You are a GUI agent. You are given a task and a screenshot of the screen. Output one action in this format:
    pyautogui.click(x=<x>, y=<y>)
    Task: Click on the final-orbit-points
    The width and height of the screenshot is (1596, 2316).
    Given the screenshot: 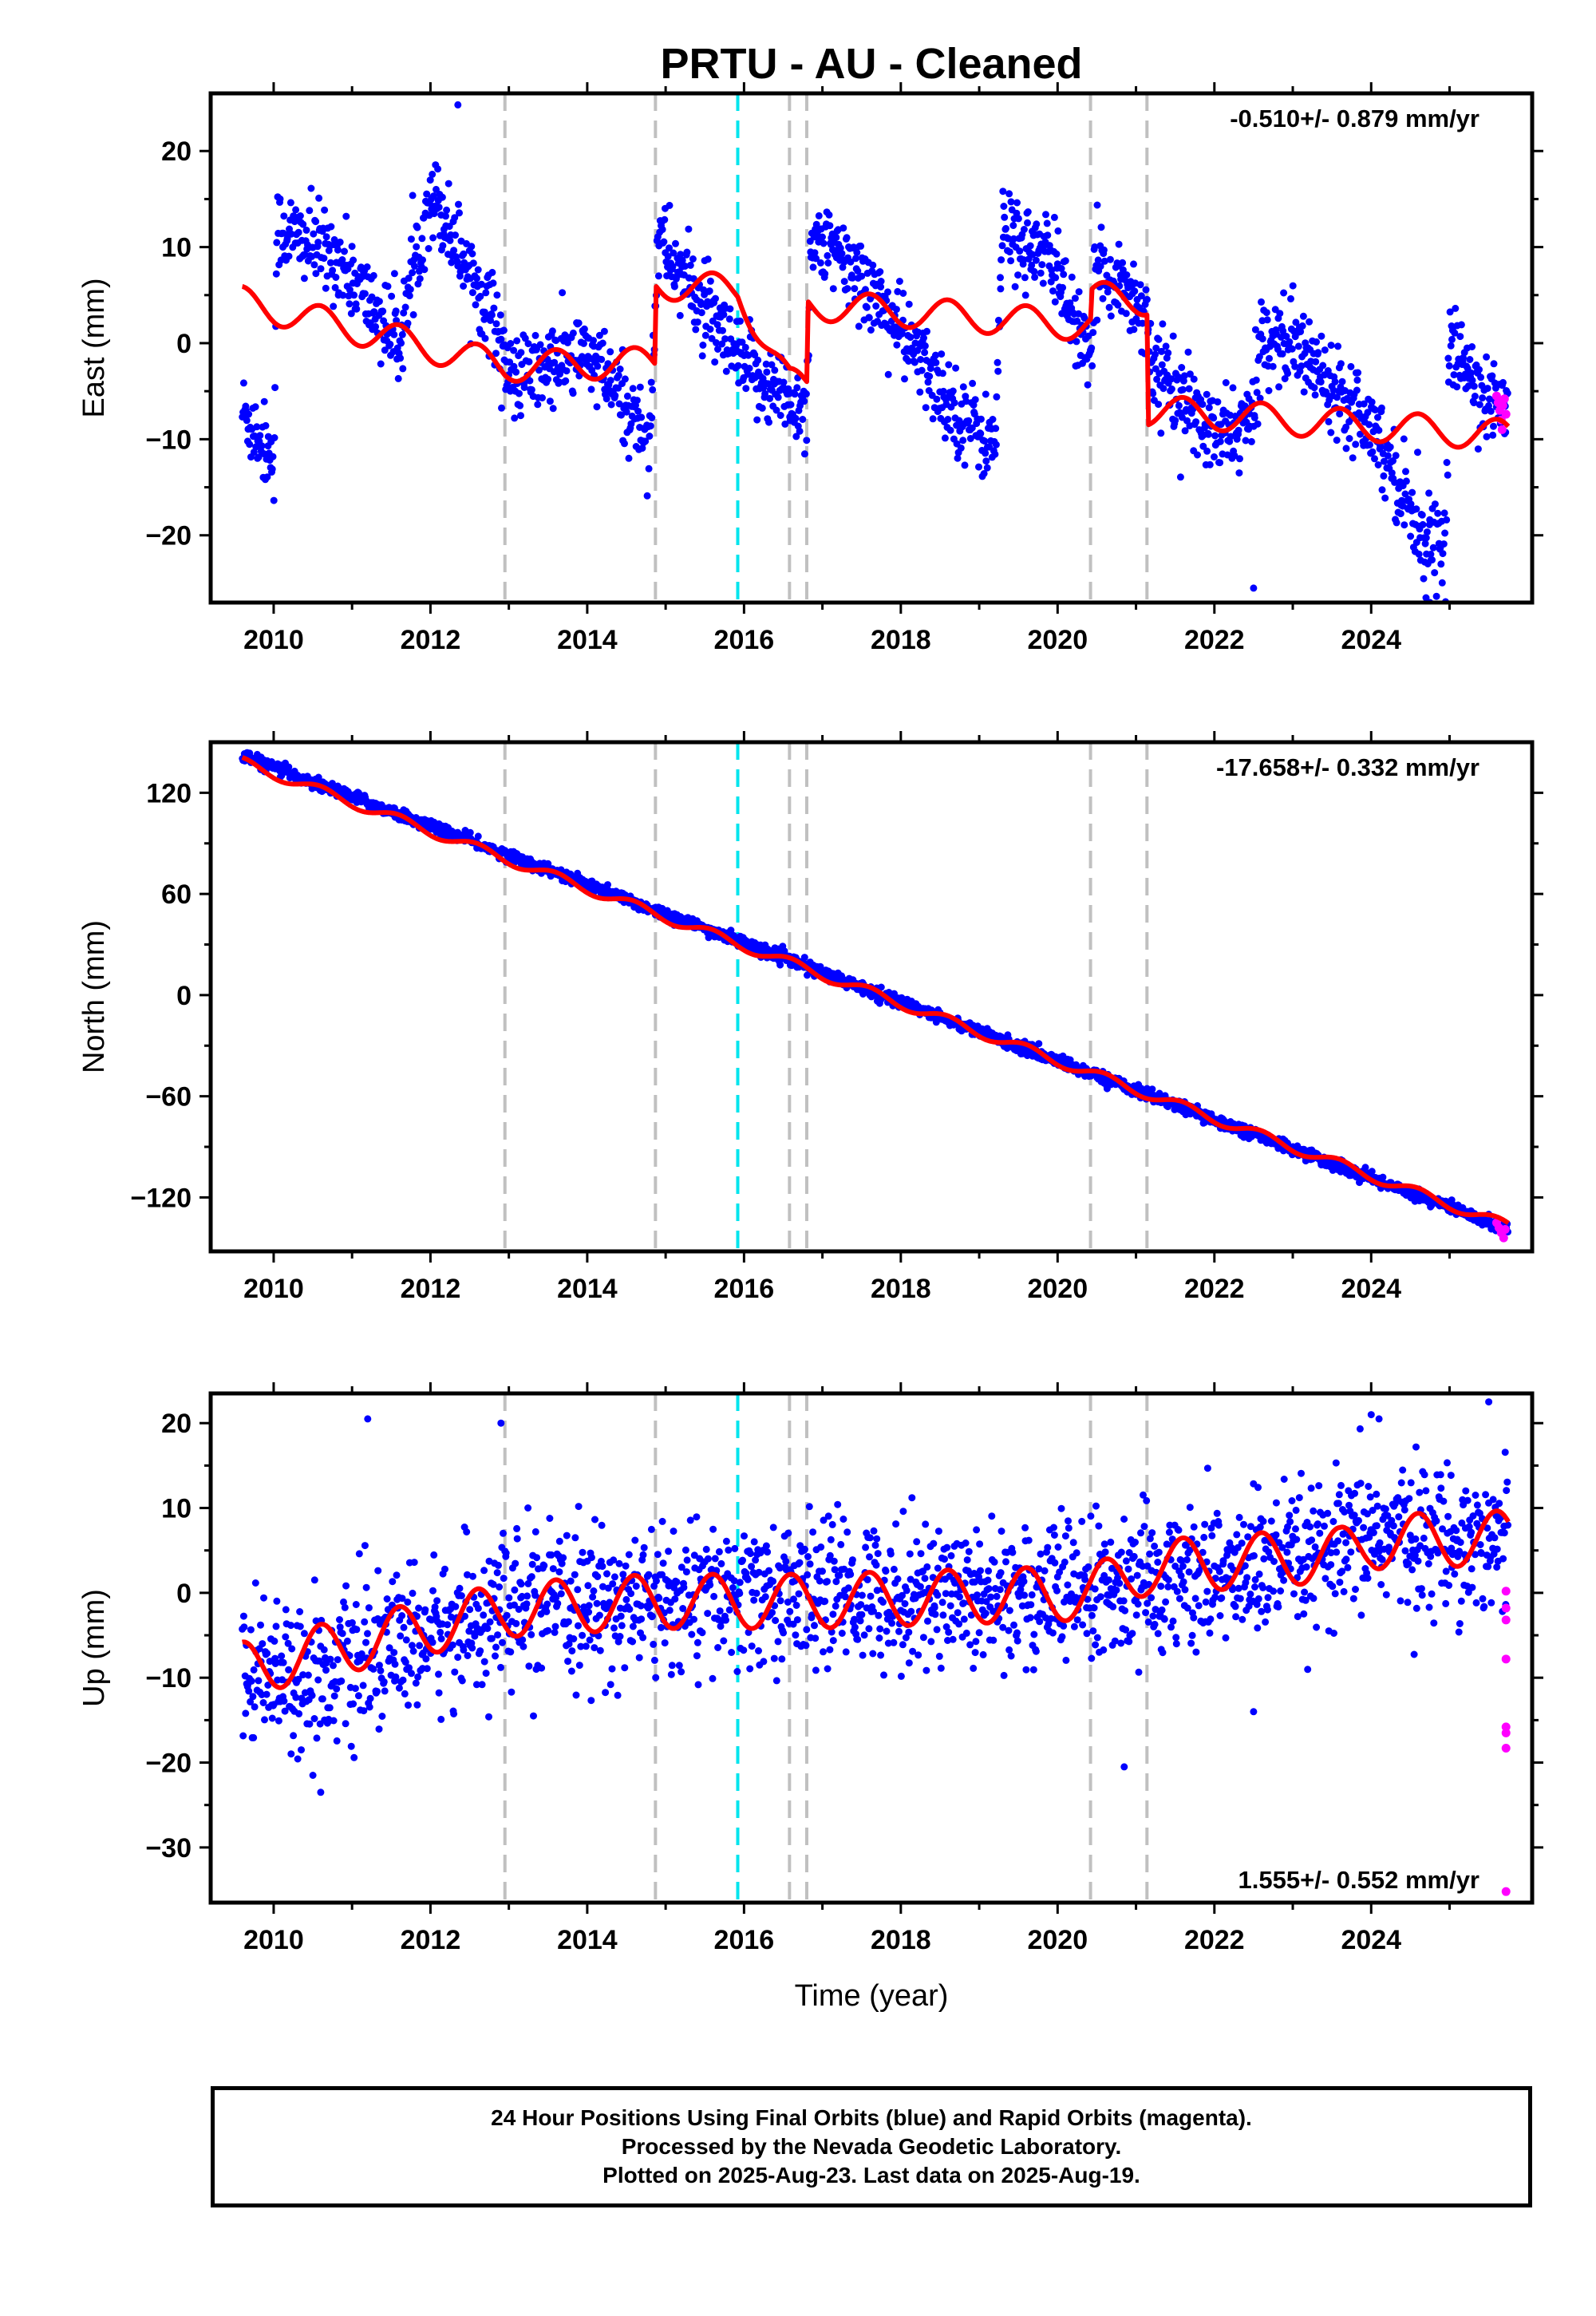 What is the action you would take?
    pyautogui.click(x=875, y=1597)
    